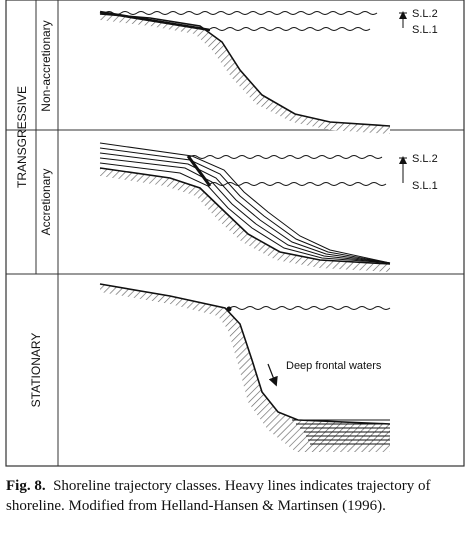 This screenshot has width=470, height=541. What do you see at coordinates (341, 432) in the screenshot?
I see `basin-fill-layers` at bounding box center [341, 432].